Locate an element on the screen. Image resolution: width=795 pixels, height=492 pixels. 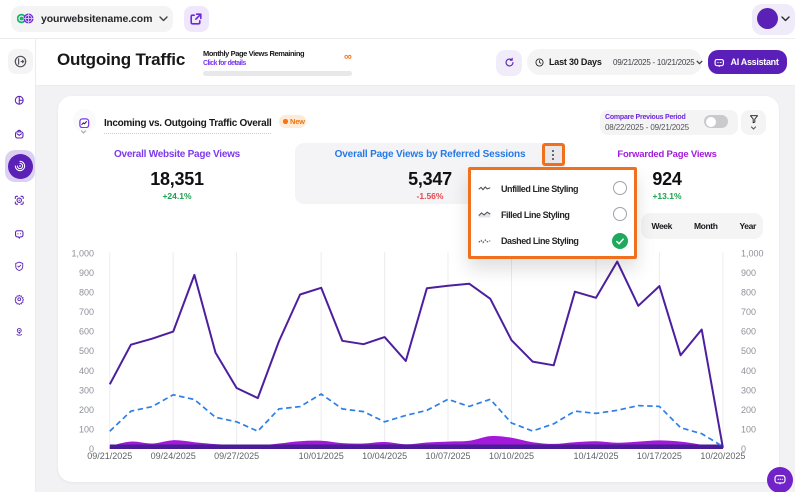
svg-text: 10/17/2025 is located at coordinates (659, 456).